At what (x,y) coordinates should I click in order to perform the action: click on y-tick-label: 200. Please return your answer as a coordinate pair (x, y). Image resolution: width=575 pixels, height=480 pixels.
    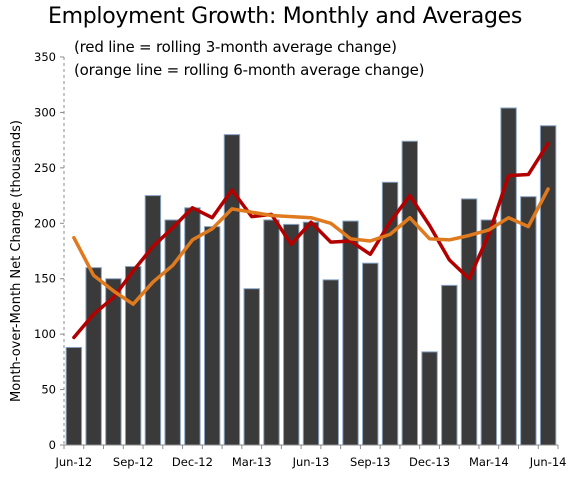
    Looking at the image, I should click on (45, 223).